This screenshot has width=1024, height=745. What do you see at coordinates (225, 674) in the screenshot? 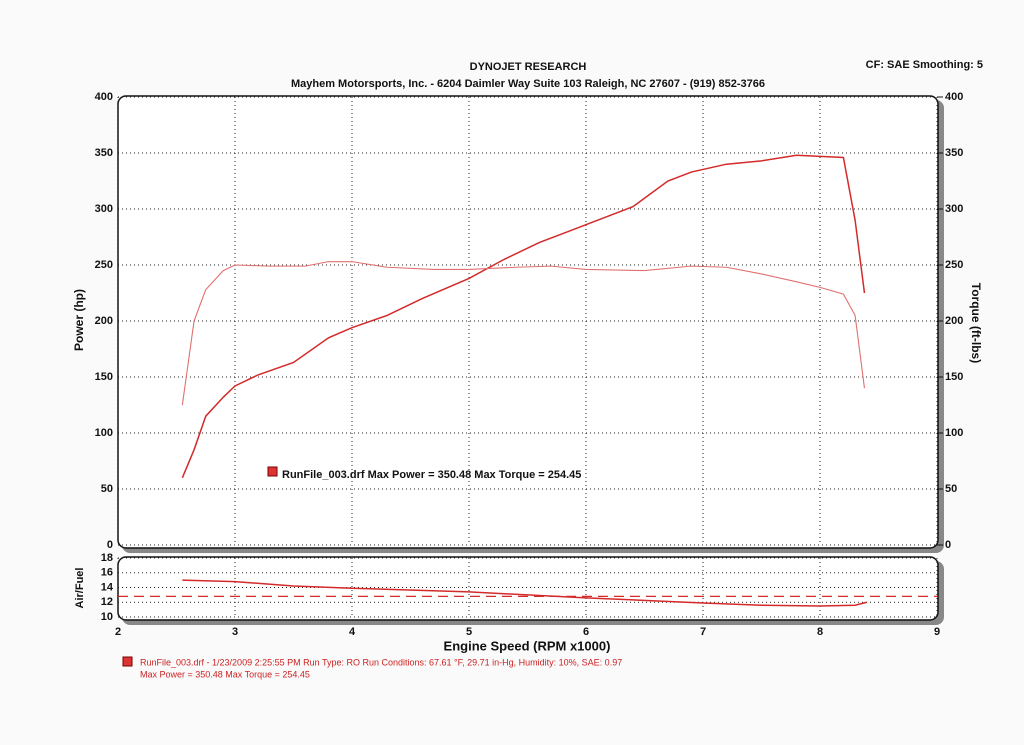
I see `footer-text: Max Power = 350.48 Max Torque = 254.45` at bounding box center [225, 674].